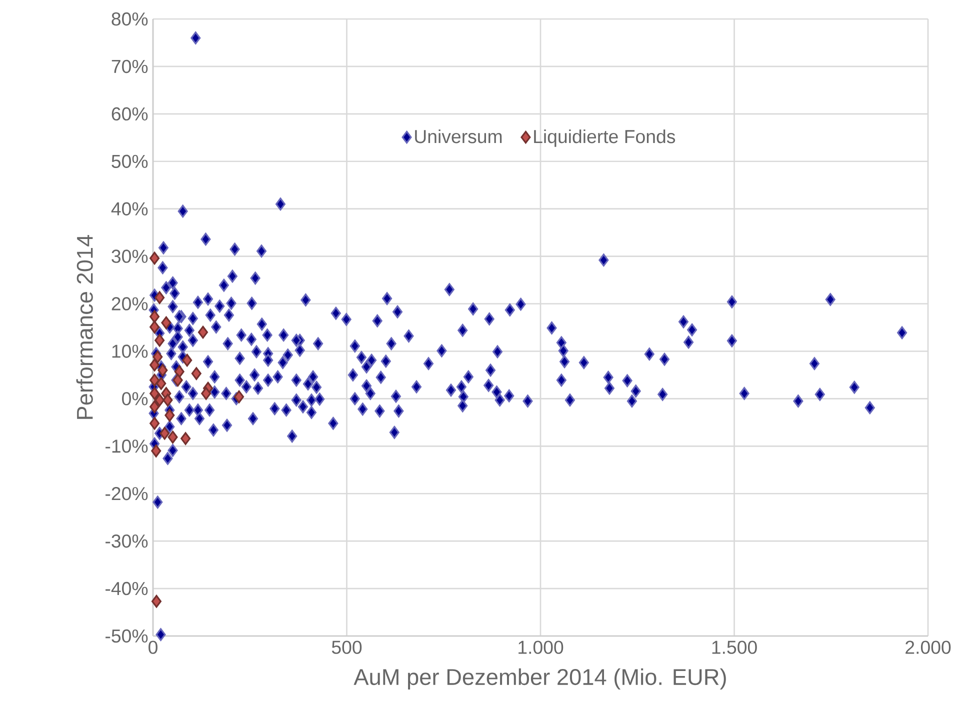 This screenshot has width=960, height=725. Describe the element at coordinates (130, 67) in the screenshot. I see `y-tick-label: 70%` at that location.